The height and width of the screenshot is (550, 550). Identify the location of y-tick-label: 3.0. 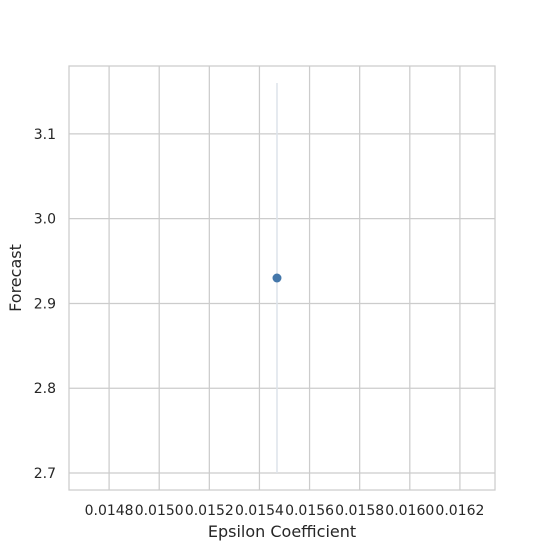
(45, 220).